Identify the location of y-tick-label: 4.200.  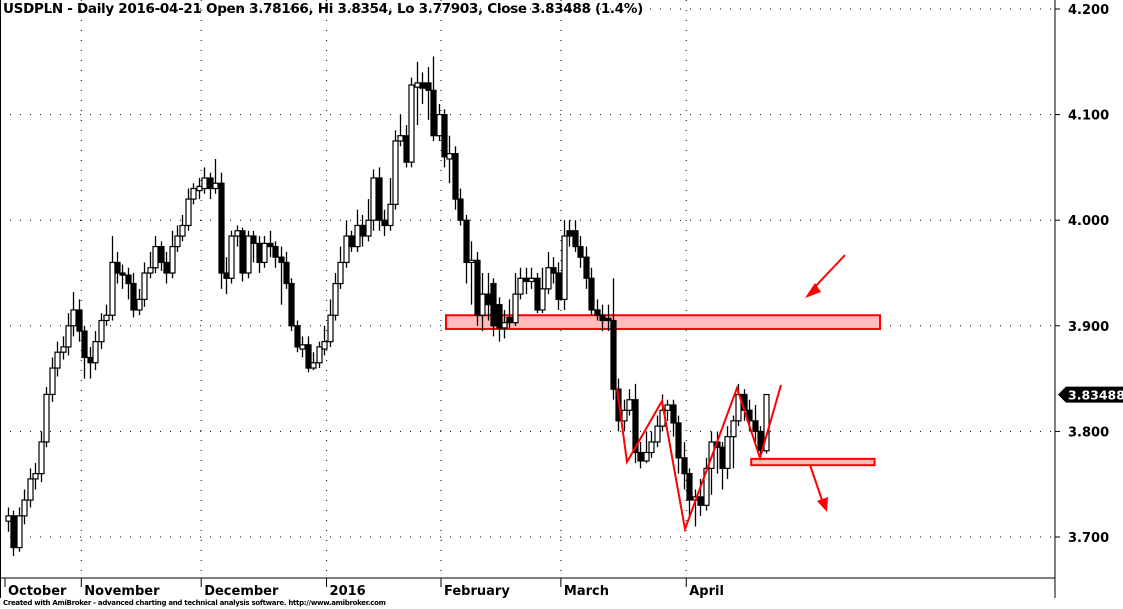
(1088, 10).